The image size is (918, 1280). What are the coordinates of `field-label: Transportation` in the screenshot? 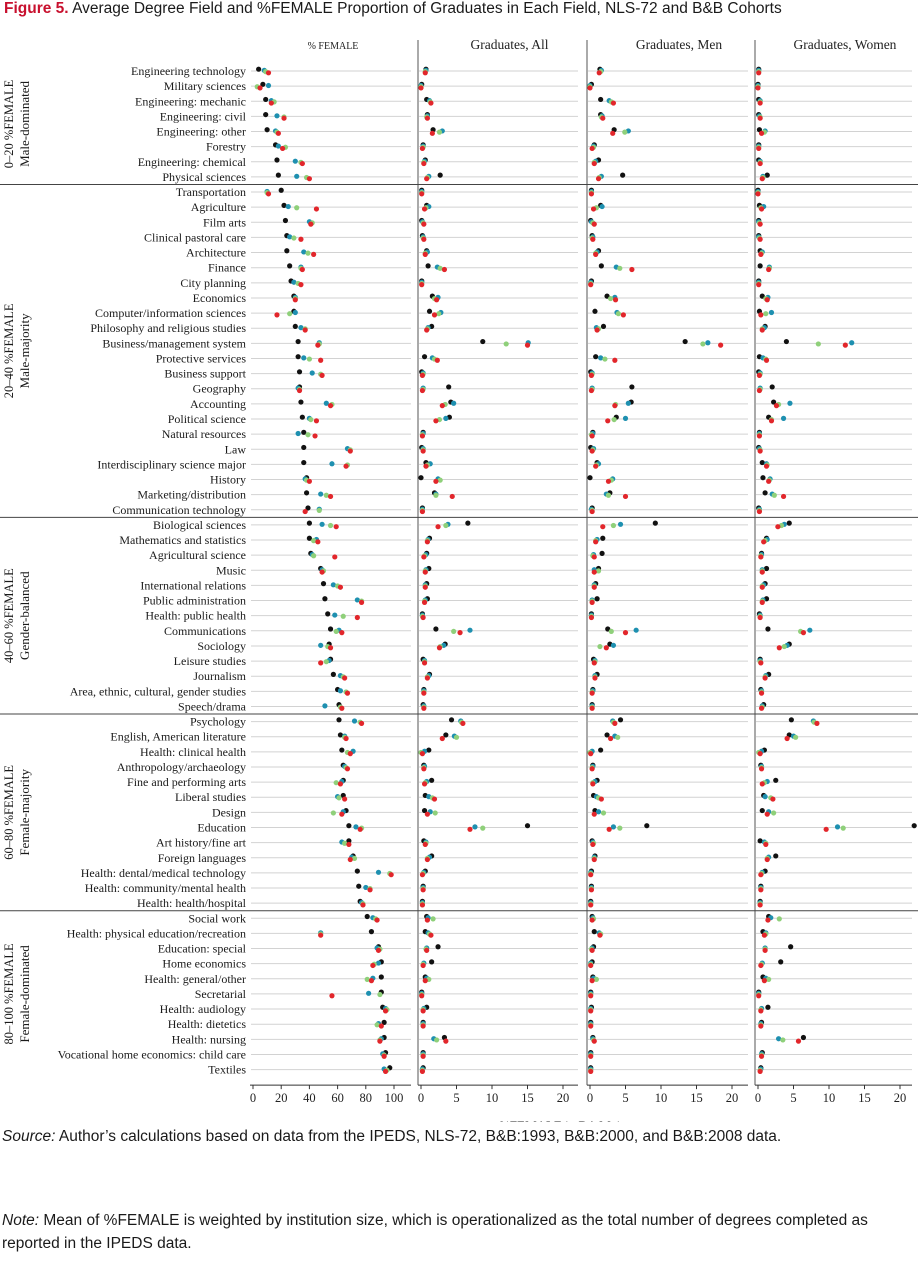 It's located at (211, 192).